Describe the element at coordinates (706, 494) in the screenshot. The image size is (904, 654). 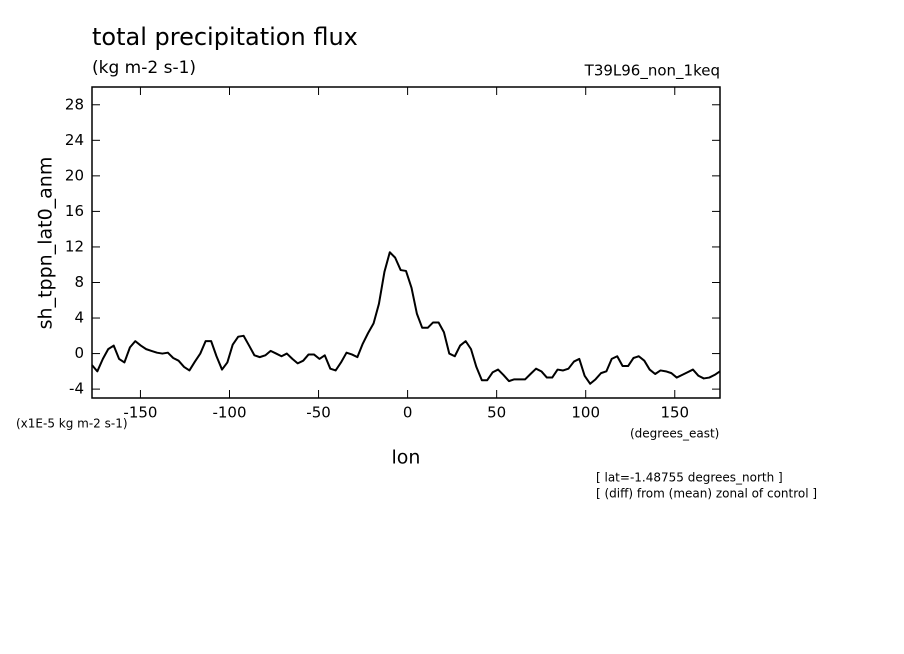
I see `annotation: [ (diff) from (mean) zonal of control ]` at that location.